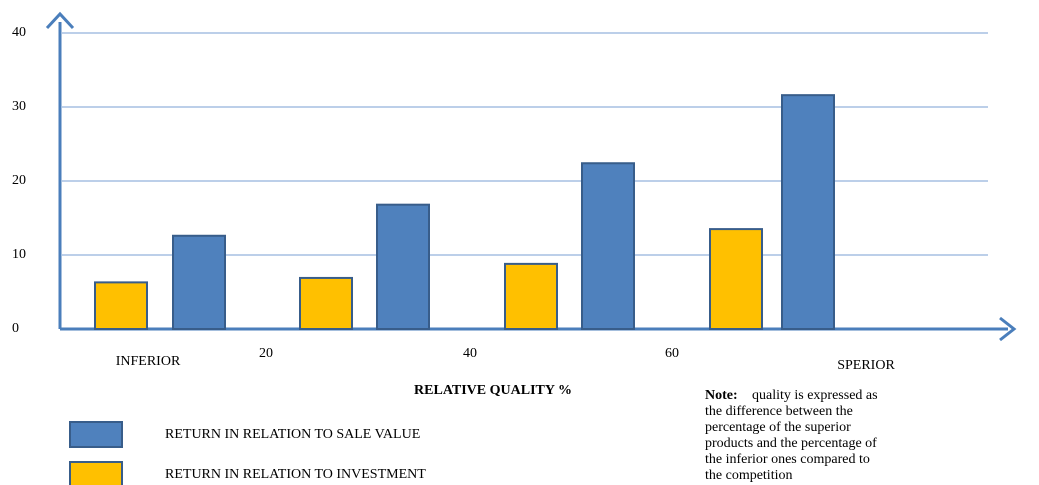 This screenshot has height=485, width=1039. I want to click on legend-label: RETURN IN RELATION TO INVESTMENT, so click(295, 474).